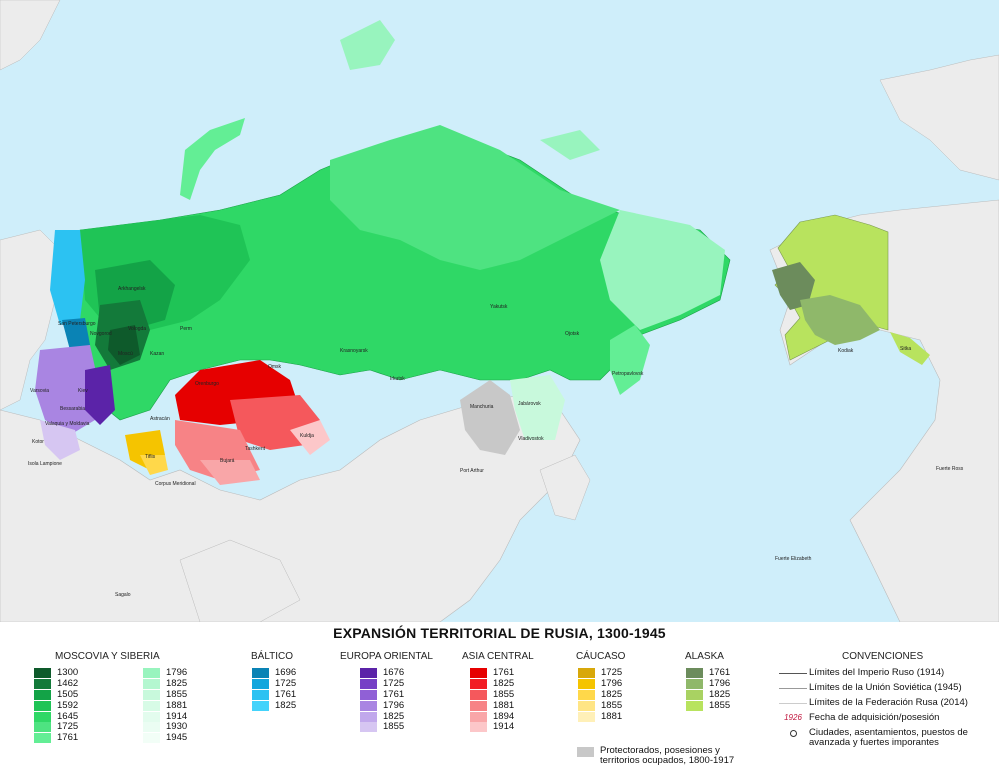  I want to click on legend-item: 1505, so click(56, 695).